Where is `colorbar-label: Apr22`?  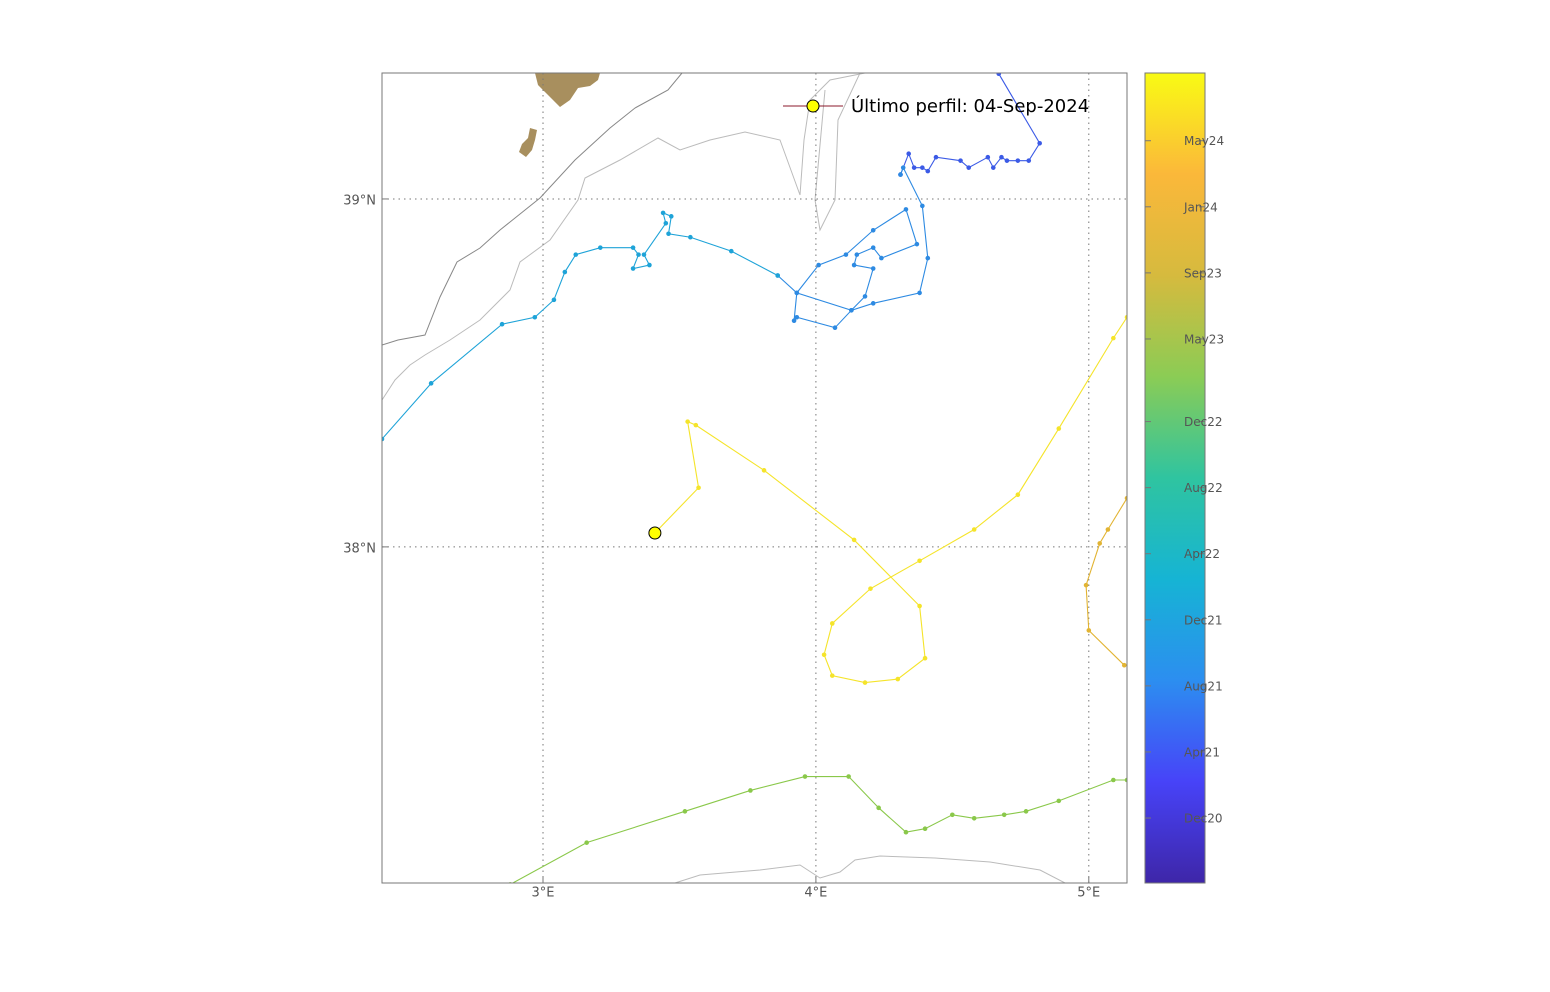
colorbar-label: Apr22 is located at coordinates (1202, 554).